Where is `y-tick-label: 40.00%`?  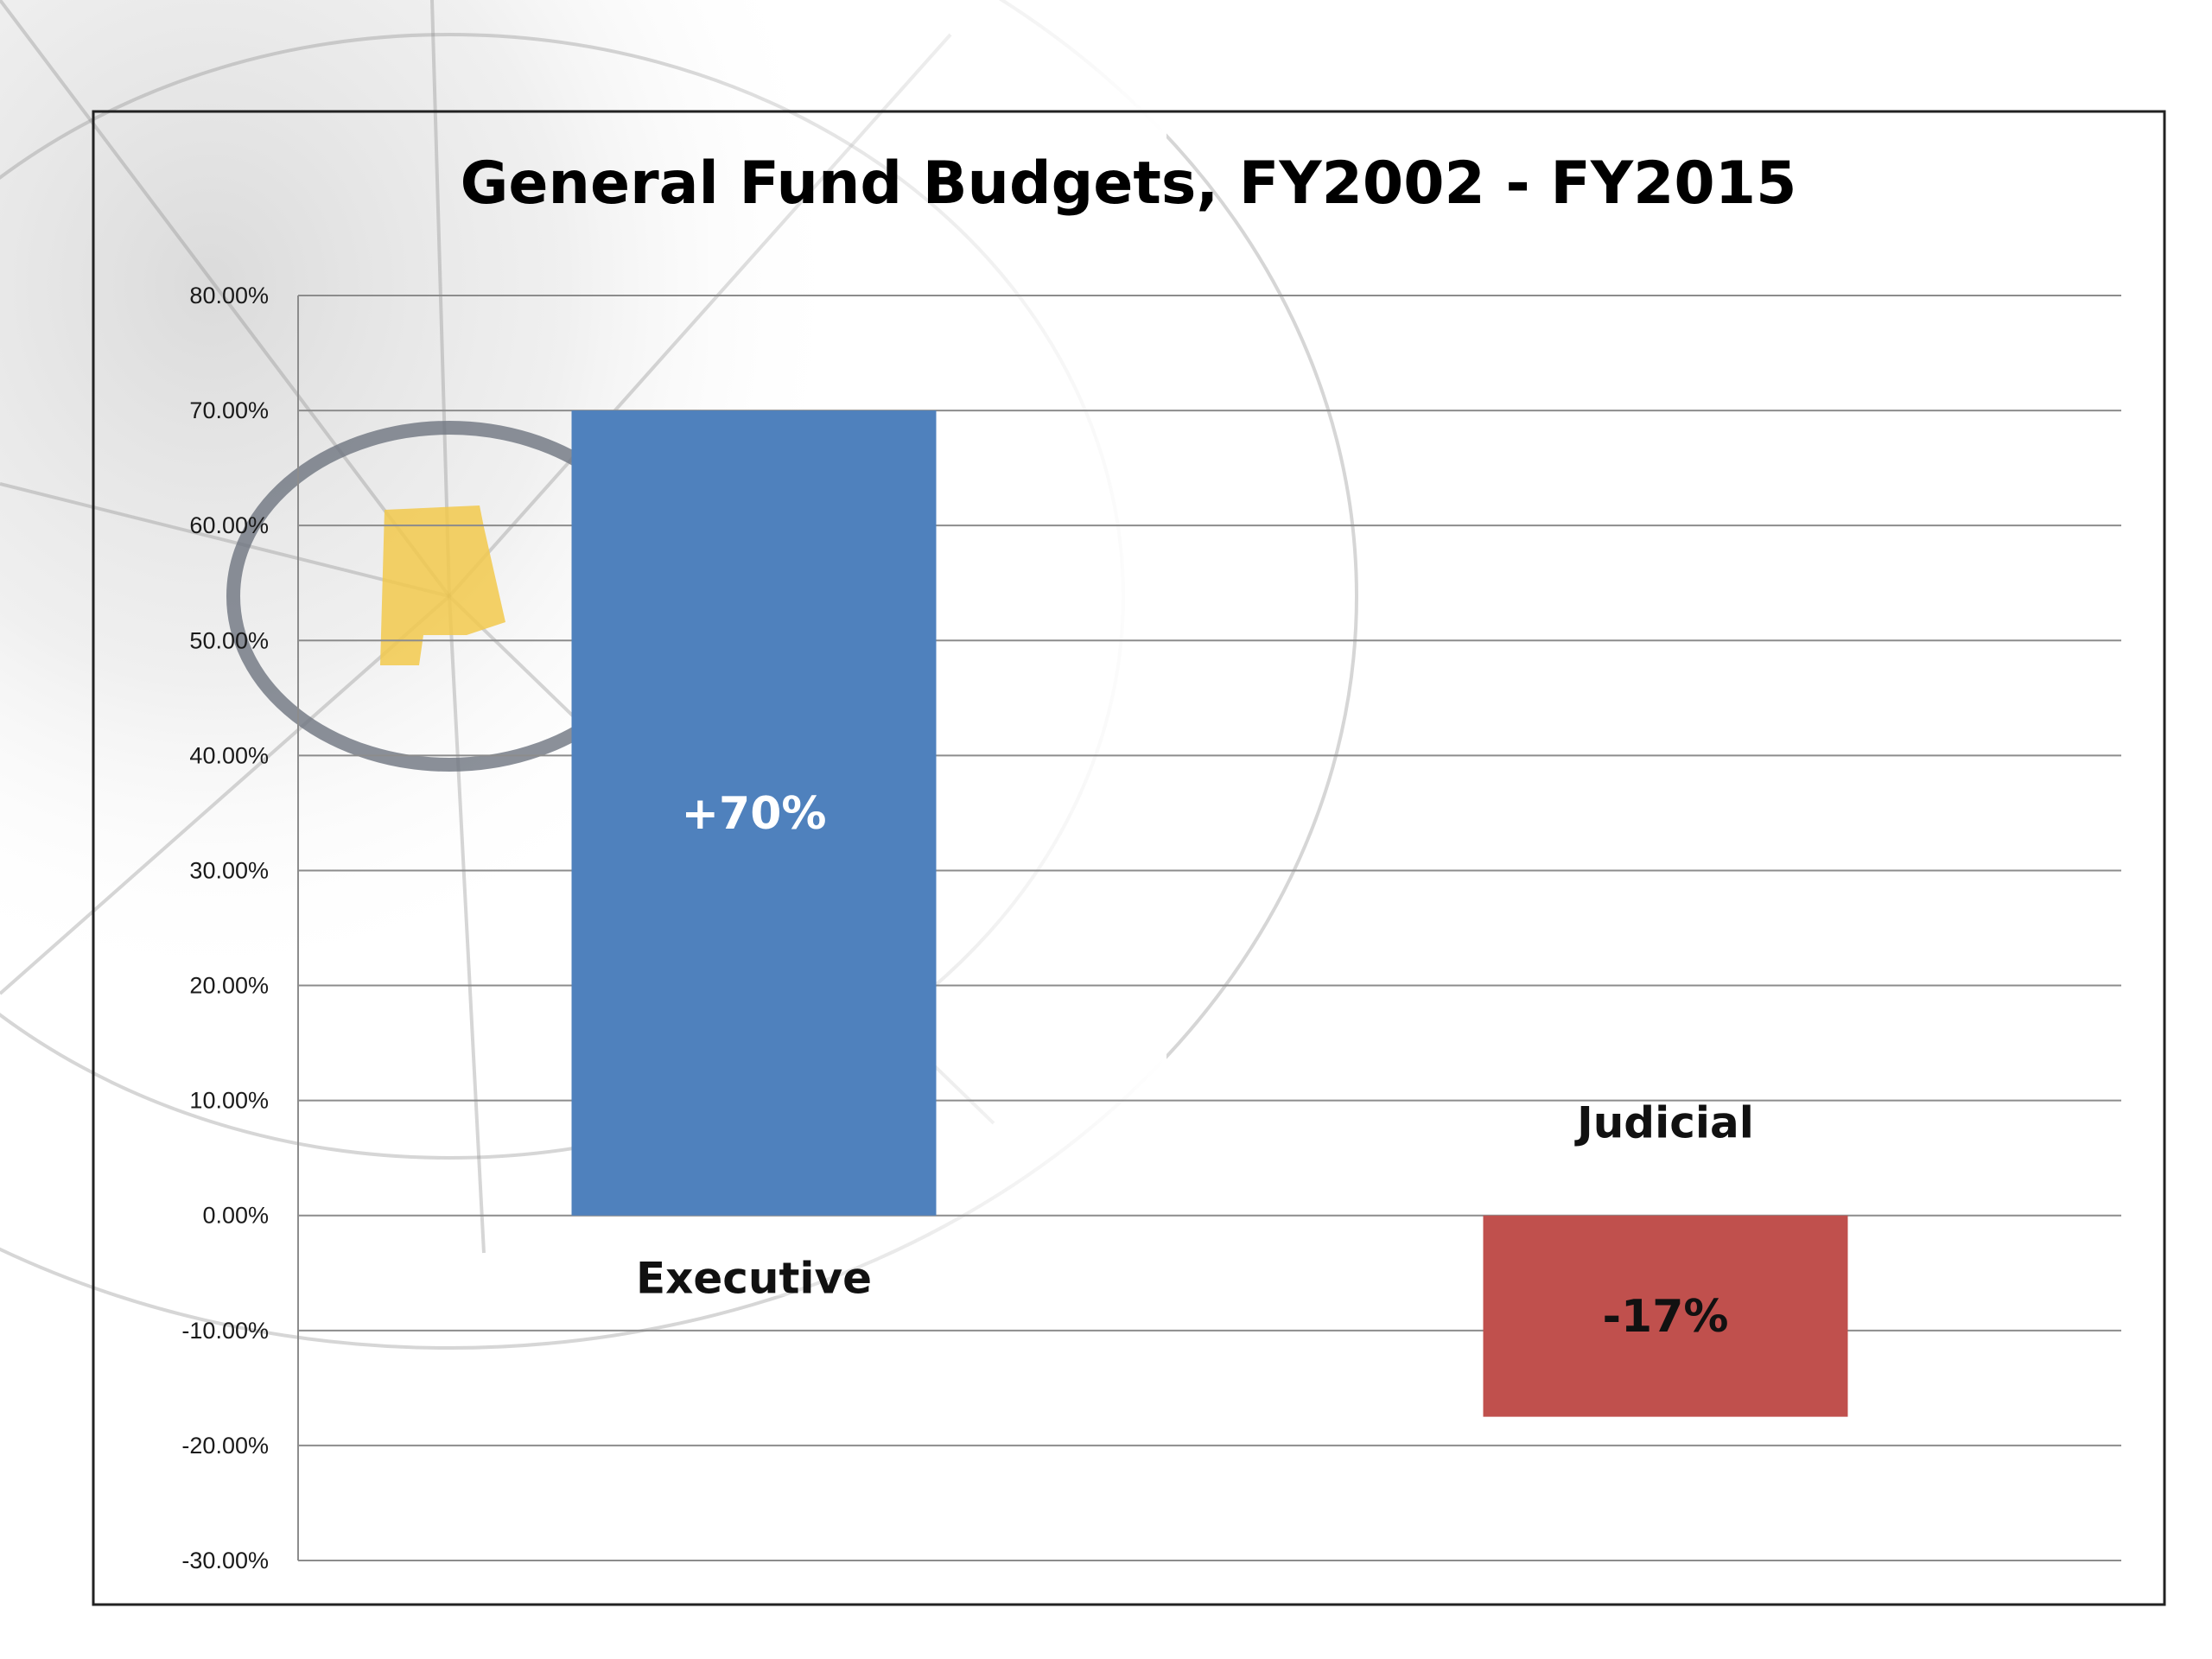 y-tick-label: 40.00% is located at coordinates (229, 755).